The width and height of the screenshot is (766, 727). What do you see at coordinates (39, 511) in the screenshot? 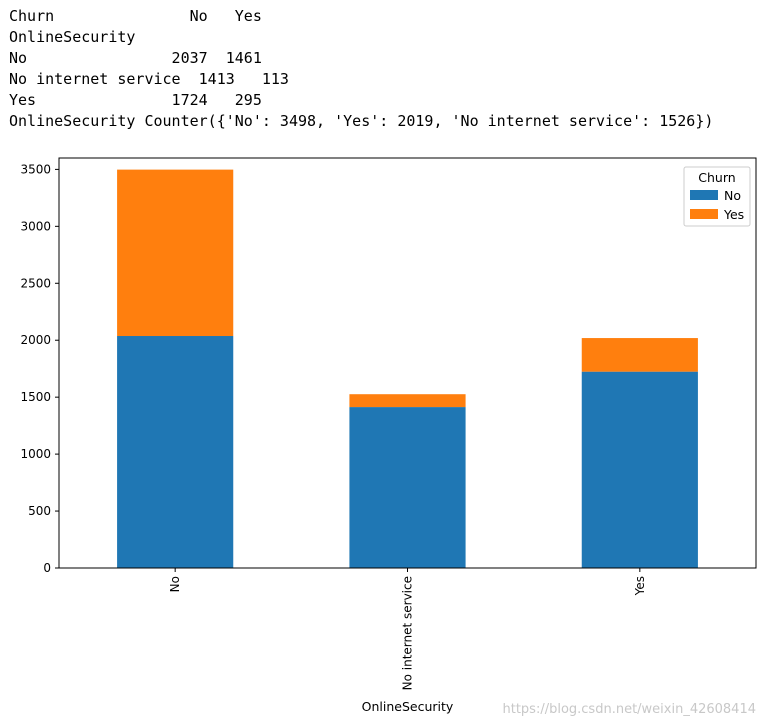
I see `y-tick-label: 500` at bounding box center [39, 511].